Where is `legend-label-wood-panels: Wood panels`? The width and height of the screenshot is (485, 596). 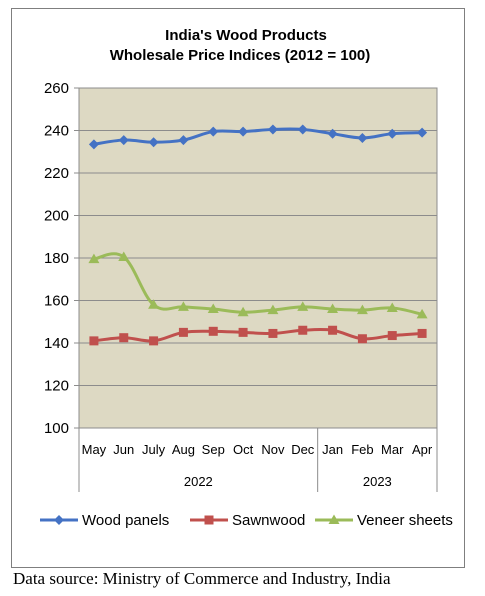 legend-label-wood-panels: Wood panels is located at coordinates (125, 520).